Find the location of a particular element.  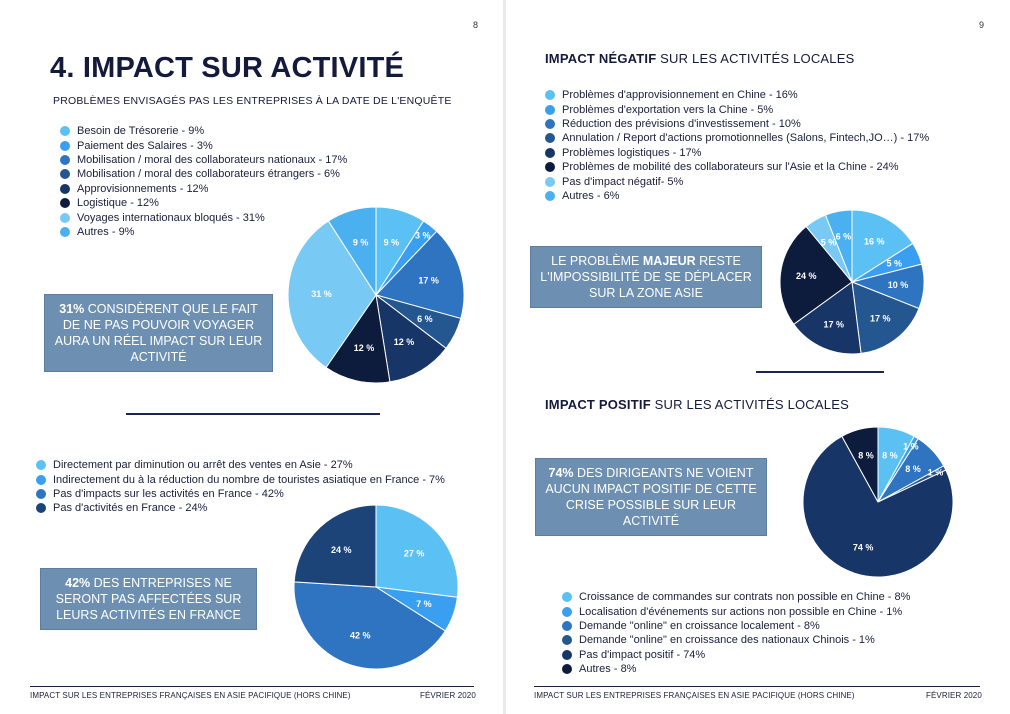

pie-slice-label: 7 % is located at coordinates (424, 604).